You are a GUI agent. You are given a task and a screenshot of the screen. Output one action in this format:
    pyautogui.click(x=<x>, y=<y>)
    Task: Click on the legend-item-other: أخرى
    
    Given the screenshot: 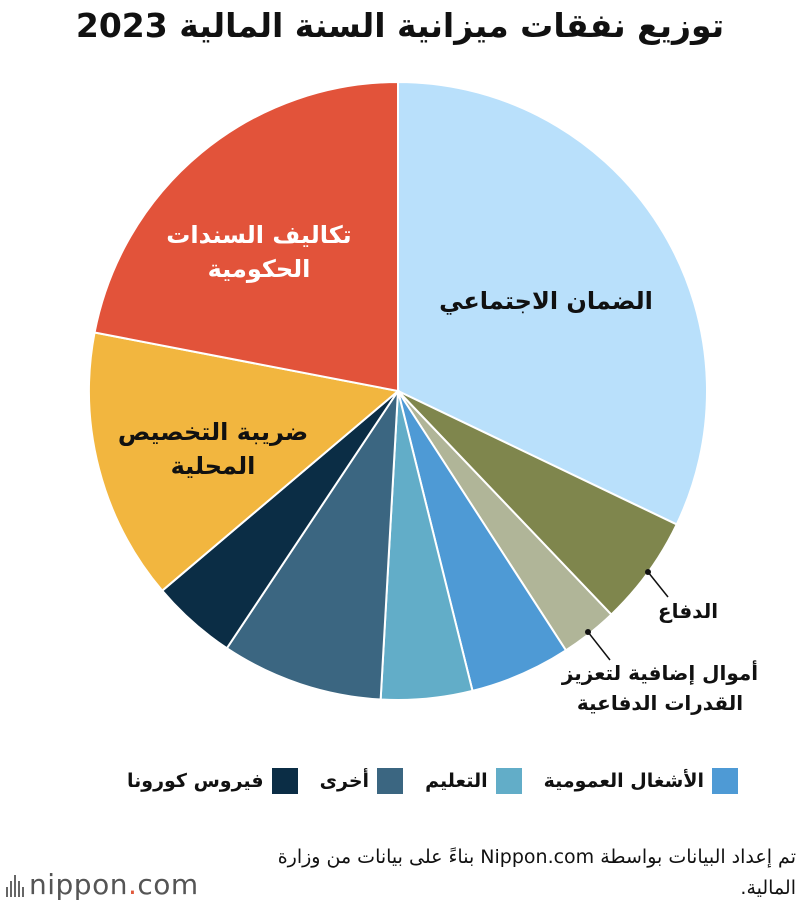 What is the action you would take?
    pyautogui.click(x=361, y=781)
    